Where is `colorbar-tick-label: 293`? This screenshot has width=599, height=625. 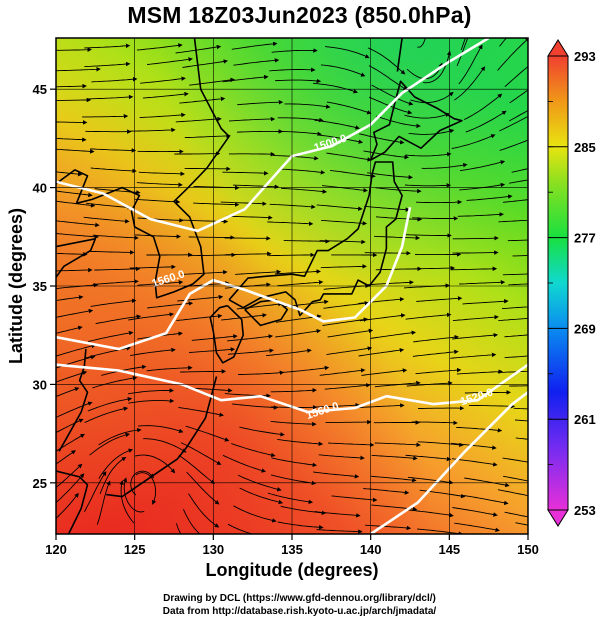
colorbar-tick-label: 293 is located at coordinates (585, 56).